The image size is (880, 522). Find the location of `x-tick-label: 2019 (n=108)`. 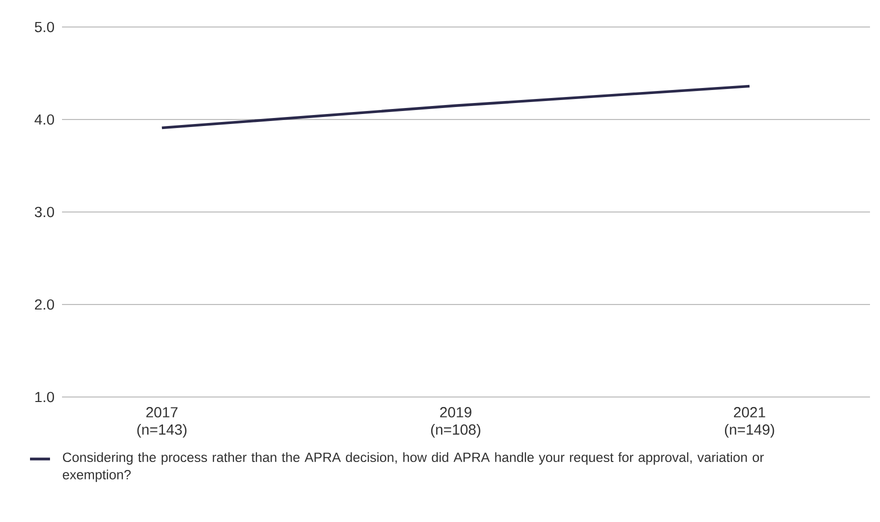

x-tick-label: 2019 (n=108) is located at coordinates (455, 422).